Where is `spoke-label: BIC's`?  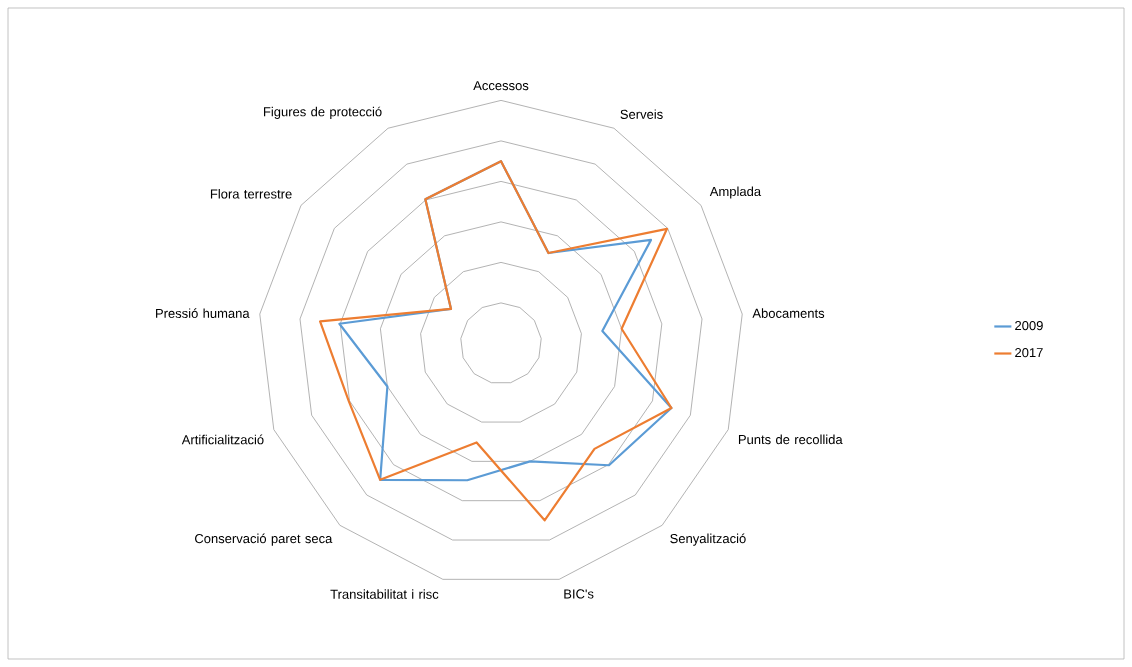
spoke-label: BIC's is located at coordinates (579, 594).